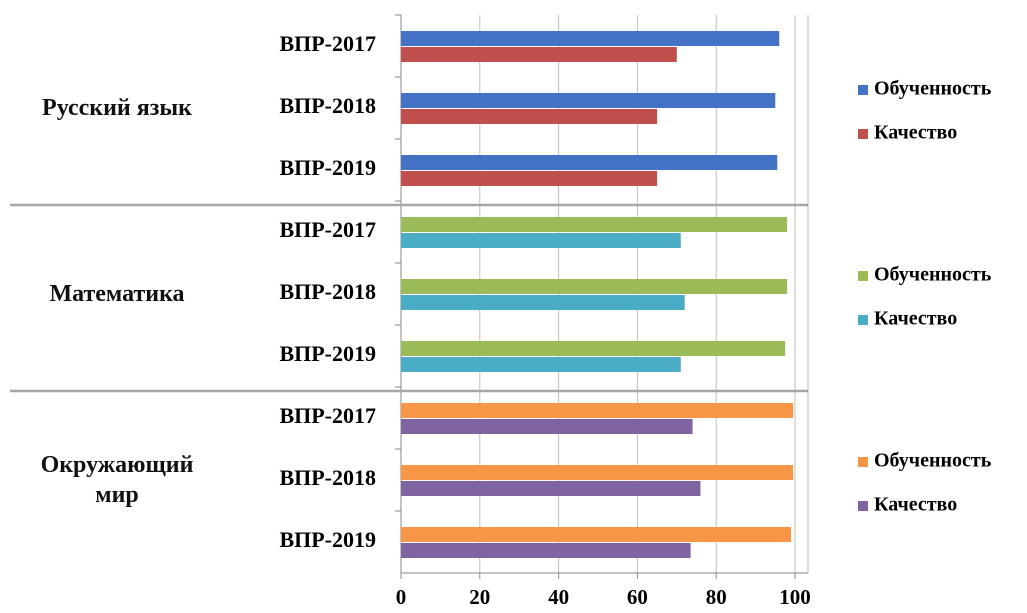  I want to click on x-tick-label: 80, so click(716, 597).